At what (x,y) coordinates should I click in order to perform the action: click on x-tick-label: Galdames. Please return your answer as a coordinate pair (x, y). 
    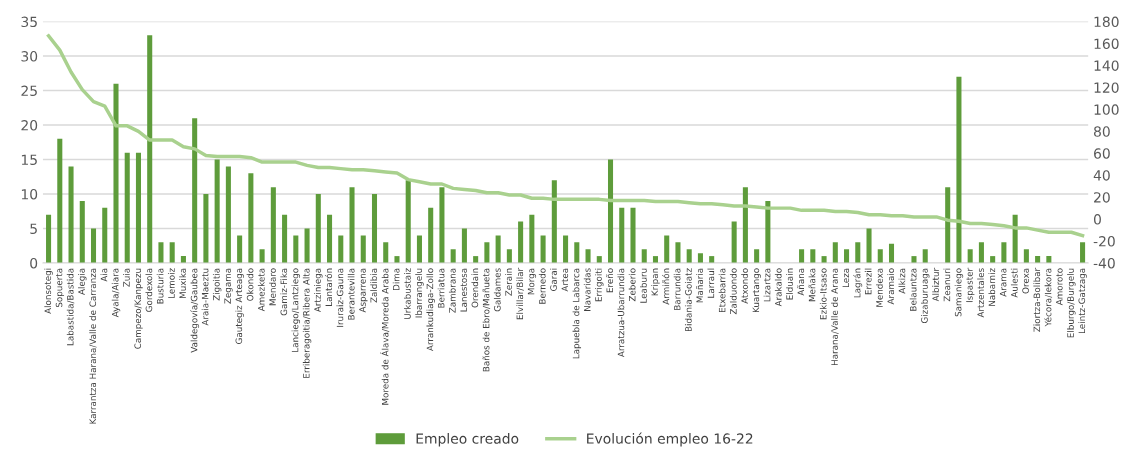
    Looking at the image, I should click on (497, 290).